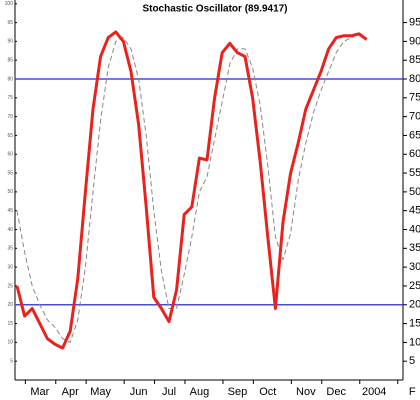  Describe the element at coordinates (214, 9) in the screenshot. I see `chart-title: Stochastic Oscillator (89.9417)` at that location.